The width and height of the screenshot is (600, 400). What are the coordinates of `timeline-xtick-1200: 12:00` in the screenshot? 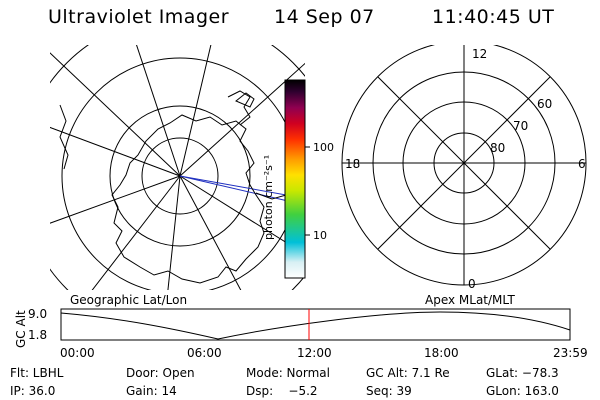 It's located at (314, 353).